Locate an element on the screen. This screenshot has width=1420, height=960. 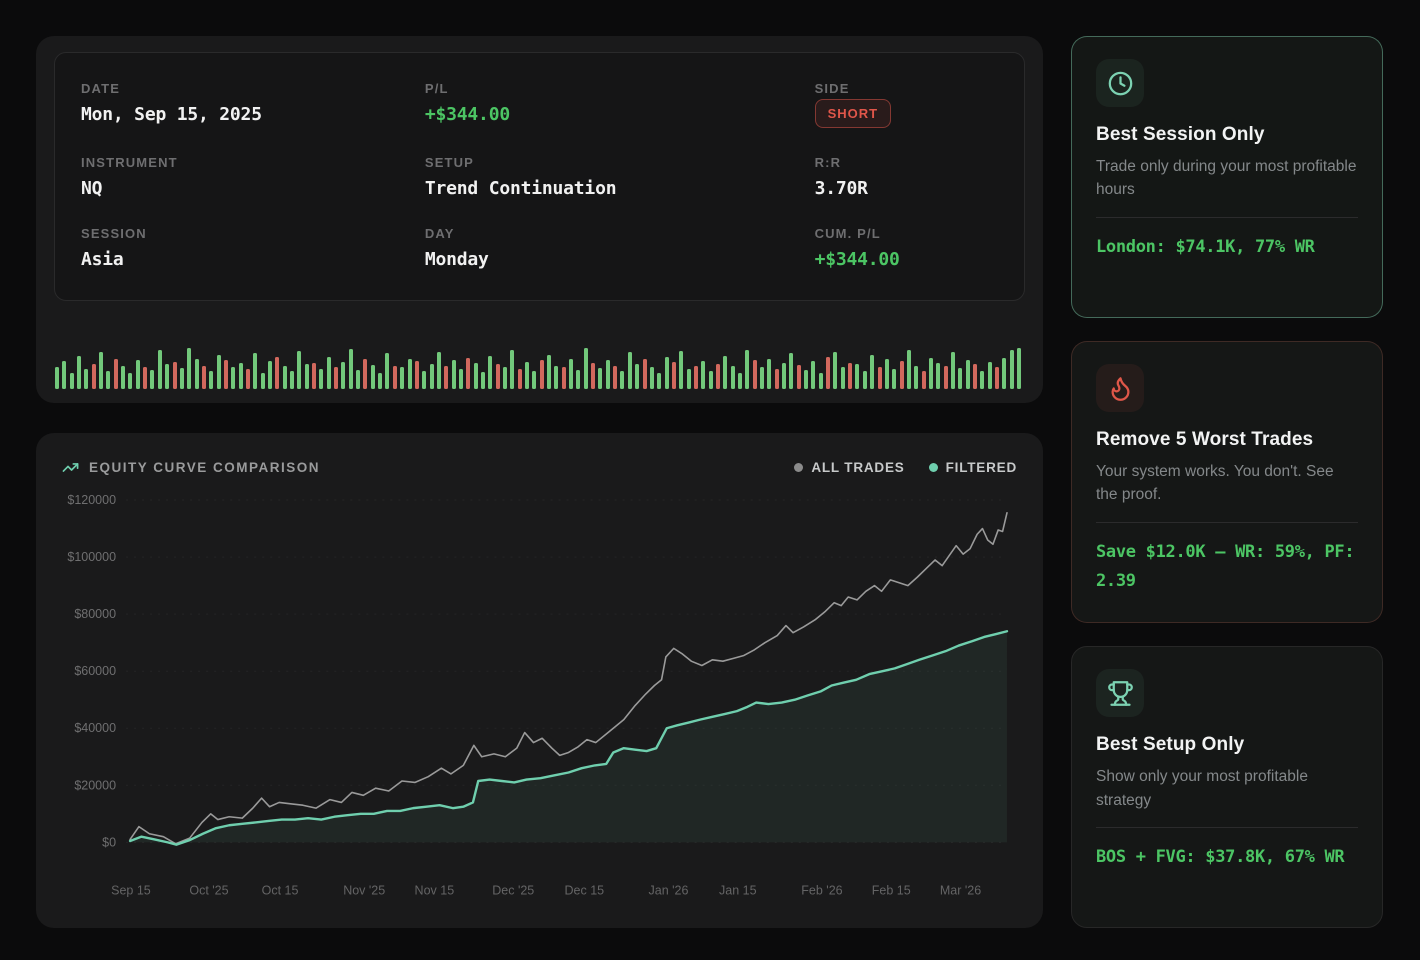
legend-label-filtered: FILTERED is located at coordinates (981, 467).